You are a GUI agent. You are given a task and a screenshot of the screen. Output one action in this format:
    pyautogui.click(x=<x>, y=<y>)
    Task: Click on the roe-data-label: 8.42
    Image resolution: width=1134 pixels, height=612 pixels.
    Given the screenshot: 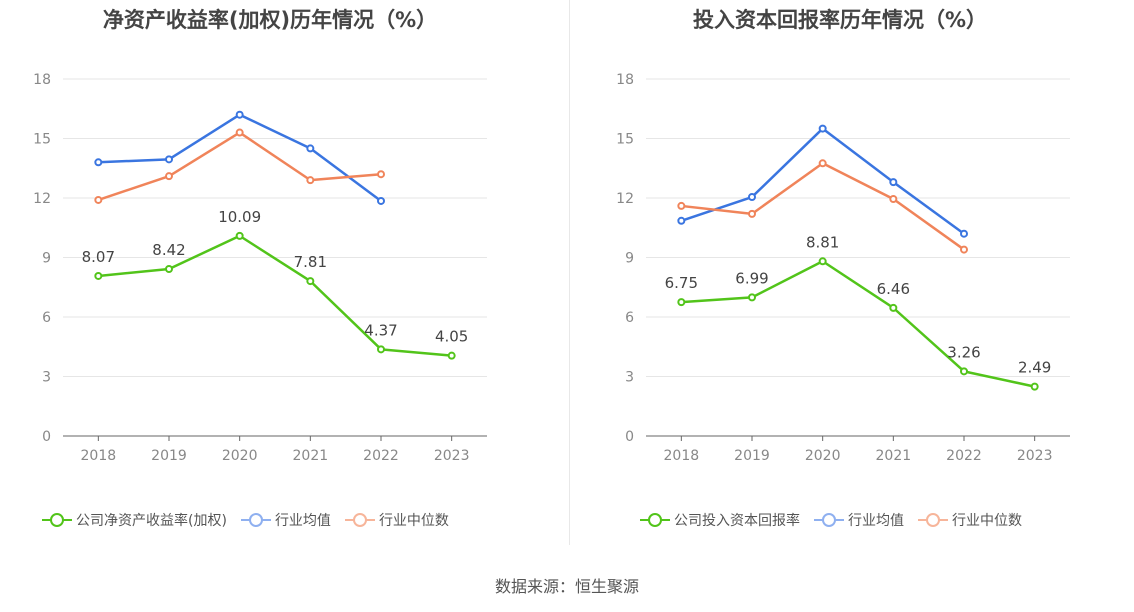 What is the action you would take?
    pyautogui.click(x=168, y=250)
    